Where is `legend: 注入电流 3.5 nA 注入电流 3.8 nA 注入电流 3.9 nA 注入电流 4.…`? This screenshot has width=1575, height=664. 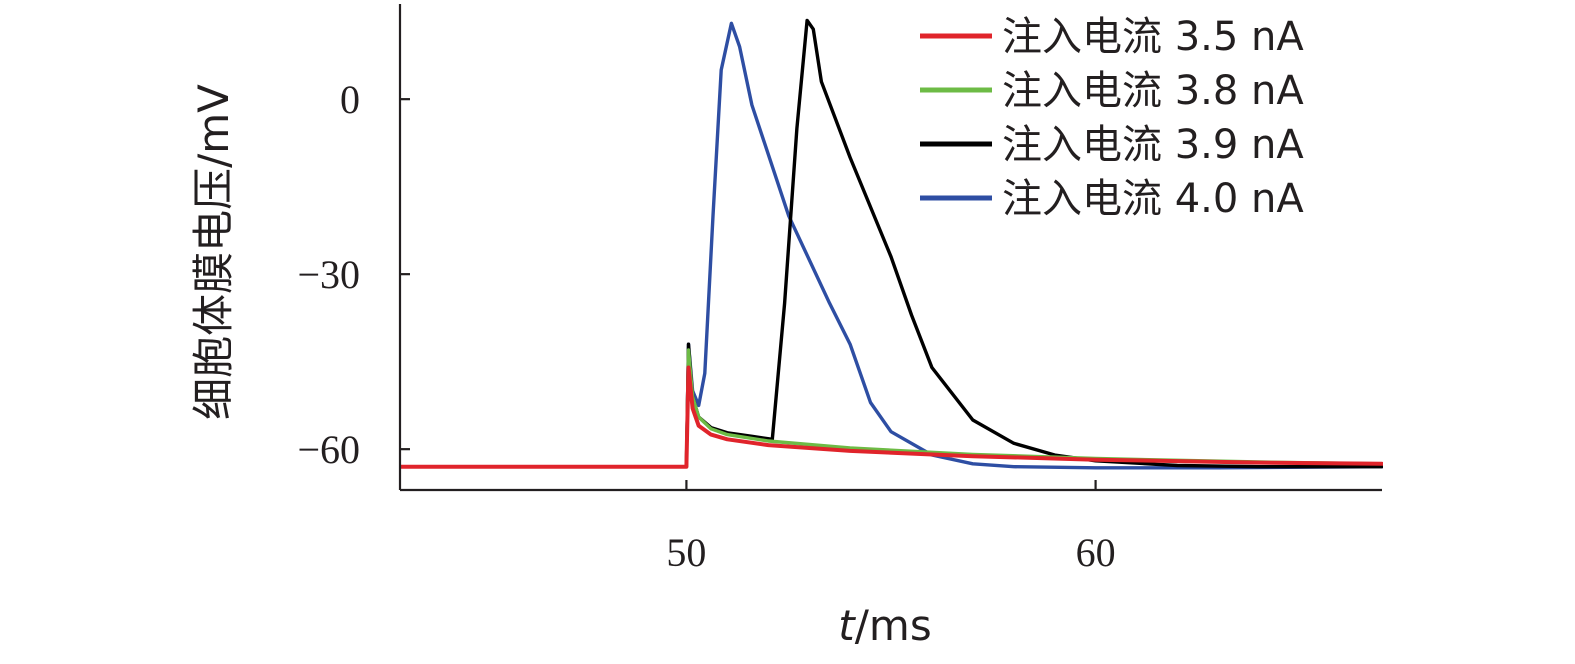
legend: 注入电流 3.5 nA 注入电流 3.8 nA 注入电流 3.9 nA 注入电流 4.… is located at coordinates (1112, 118).